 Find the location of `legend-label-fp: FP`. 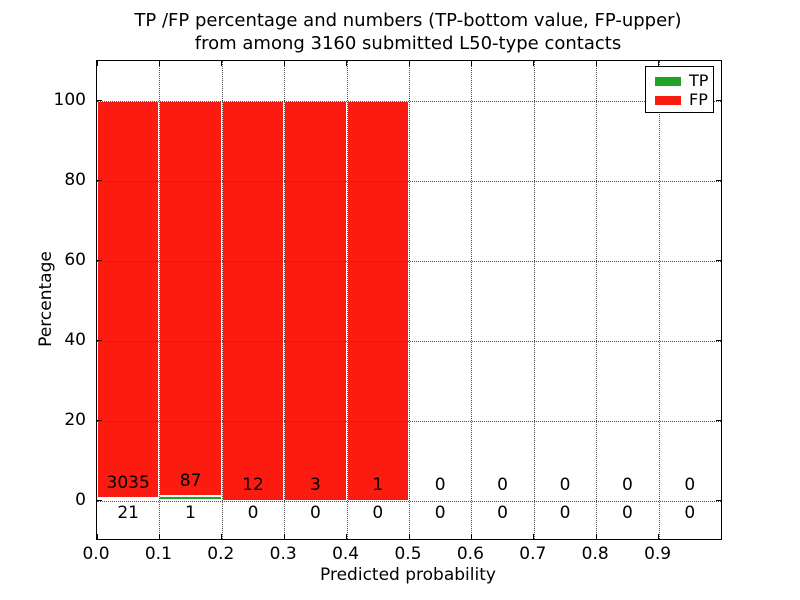

legend-label-fp: FP is located at coordinates (698, 99).